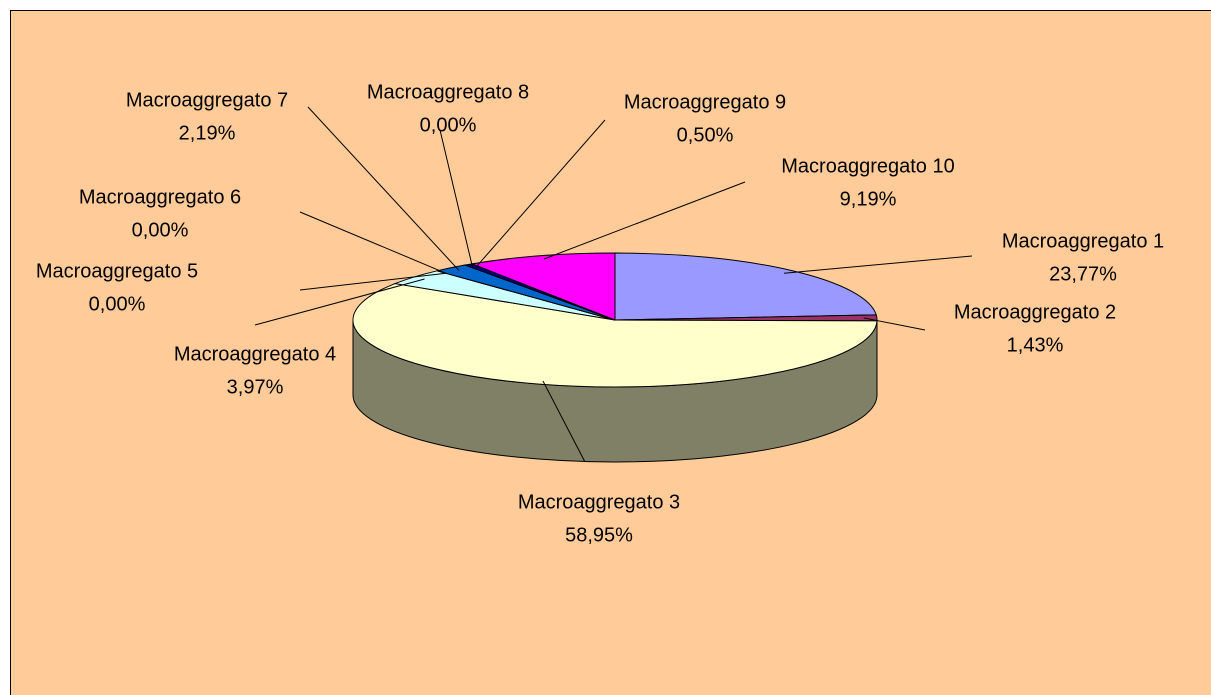 This screenshot has width=1211, height=695. I want to click on data-label-name: Macroaggregato 9, so click(705, 102).